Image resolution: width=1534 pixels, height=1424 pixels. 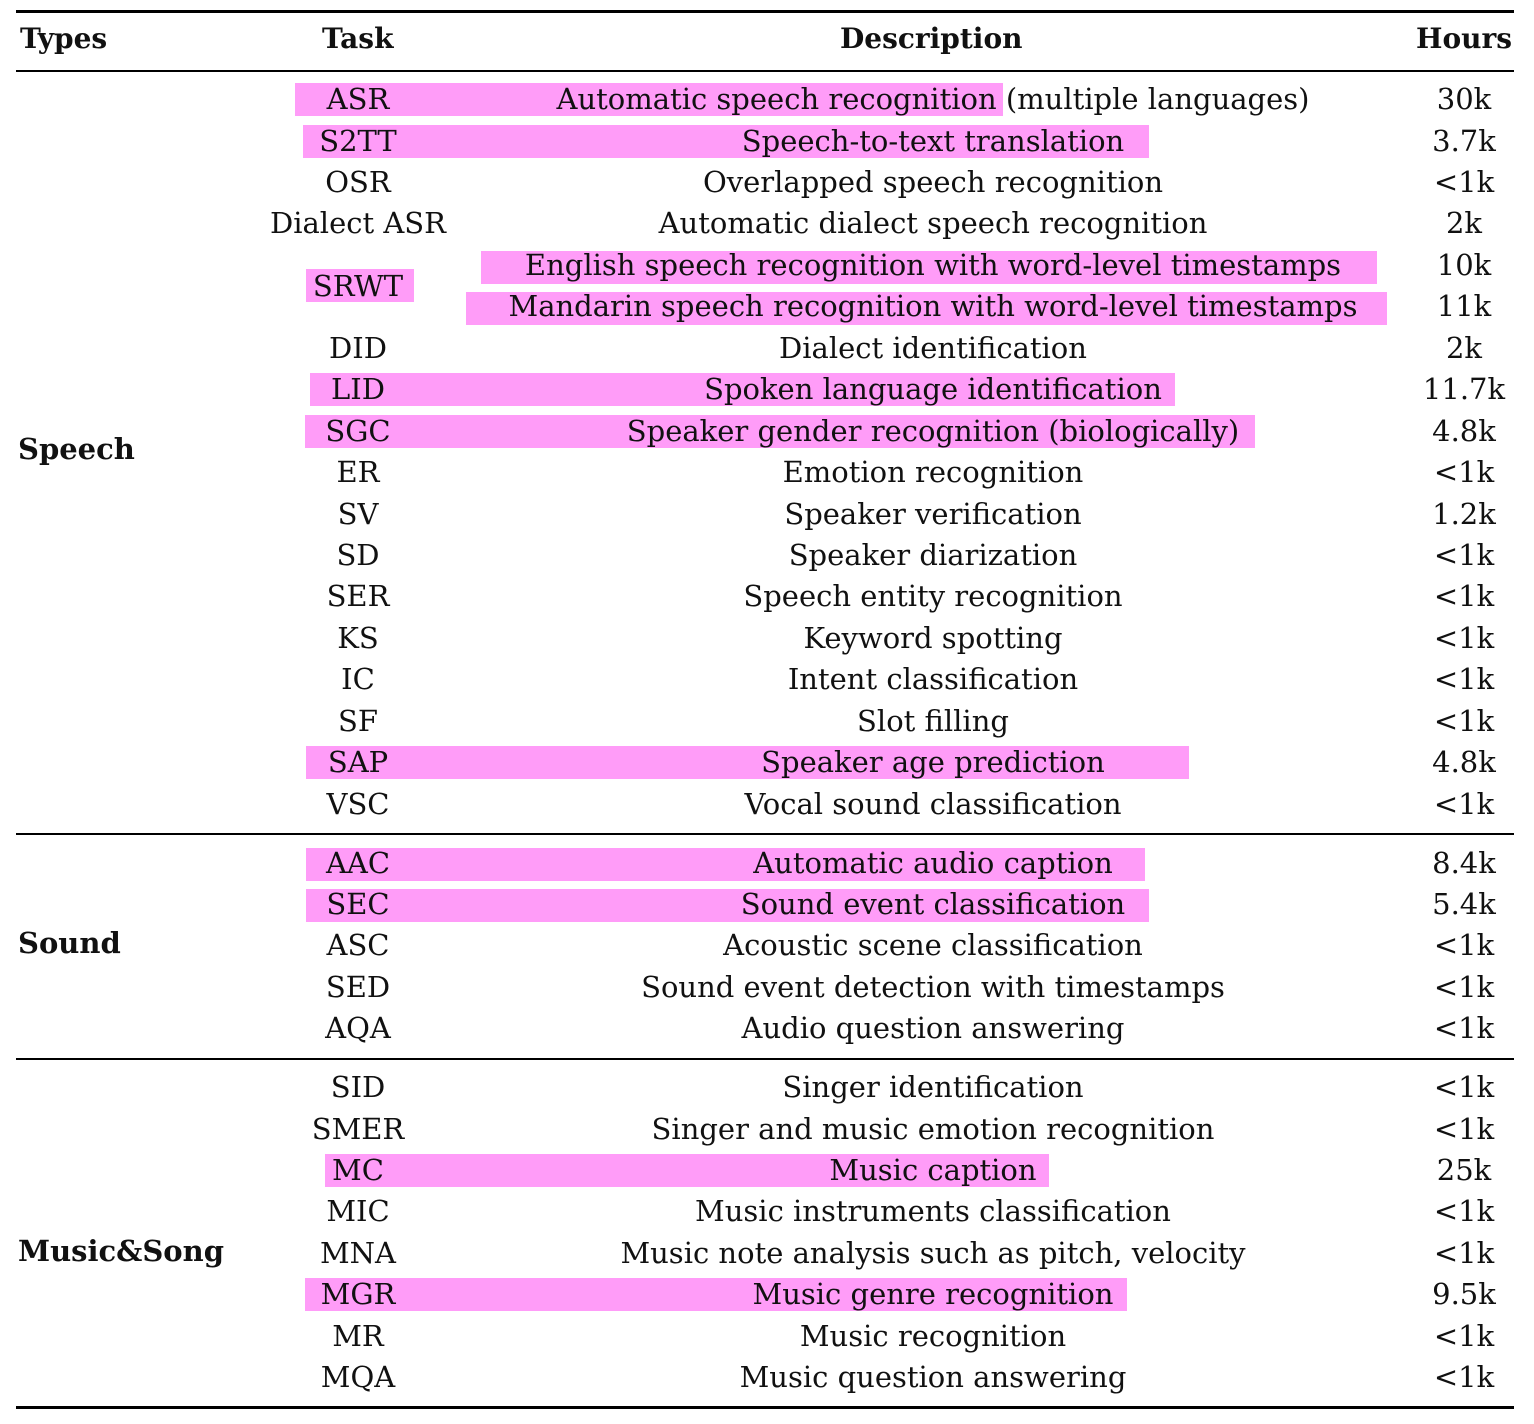 I want to click on highlight-lid, so click(x=742, y=389).